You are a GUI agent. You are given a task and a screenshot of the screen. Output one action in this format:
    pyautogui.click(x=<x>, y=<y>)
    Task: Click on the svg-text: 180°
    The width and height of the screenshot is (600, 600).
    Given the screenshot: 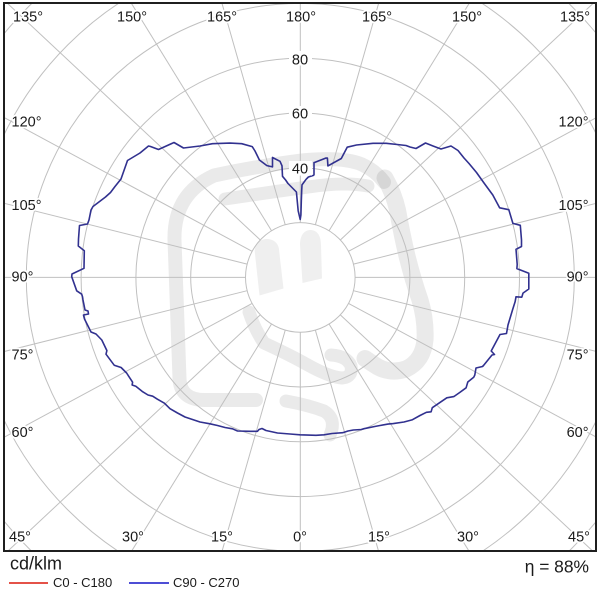 What is the action you would take?
    pyautogui.click(x=301, y=18)
    